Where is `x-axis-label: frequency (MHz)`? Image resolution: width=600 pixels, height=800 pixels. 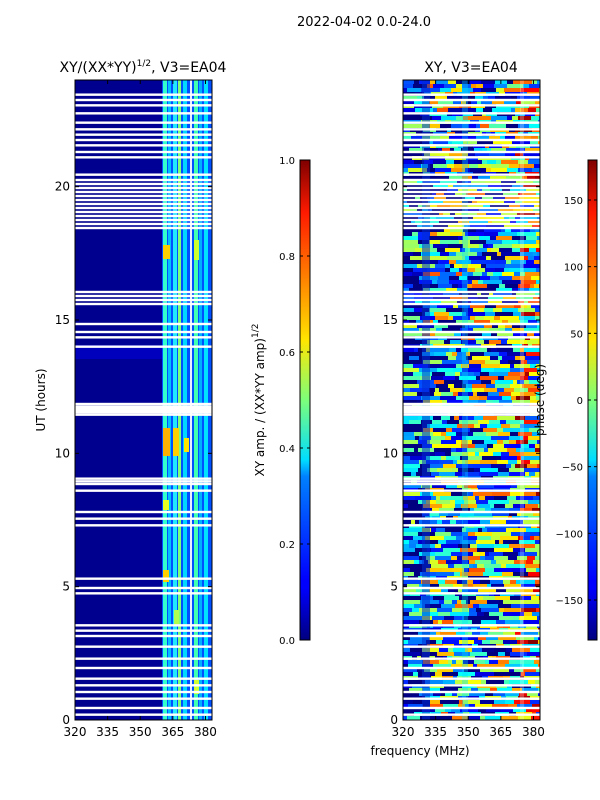
x-axis-label: frequency (MHz) is located at coordinates (419, 751).